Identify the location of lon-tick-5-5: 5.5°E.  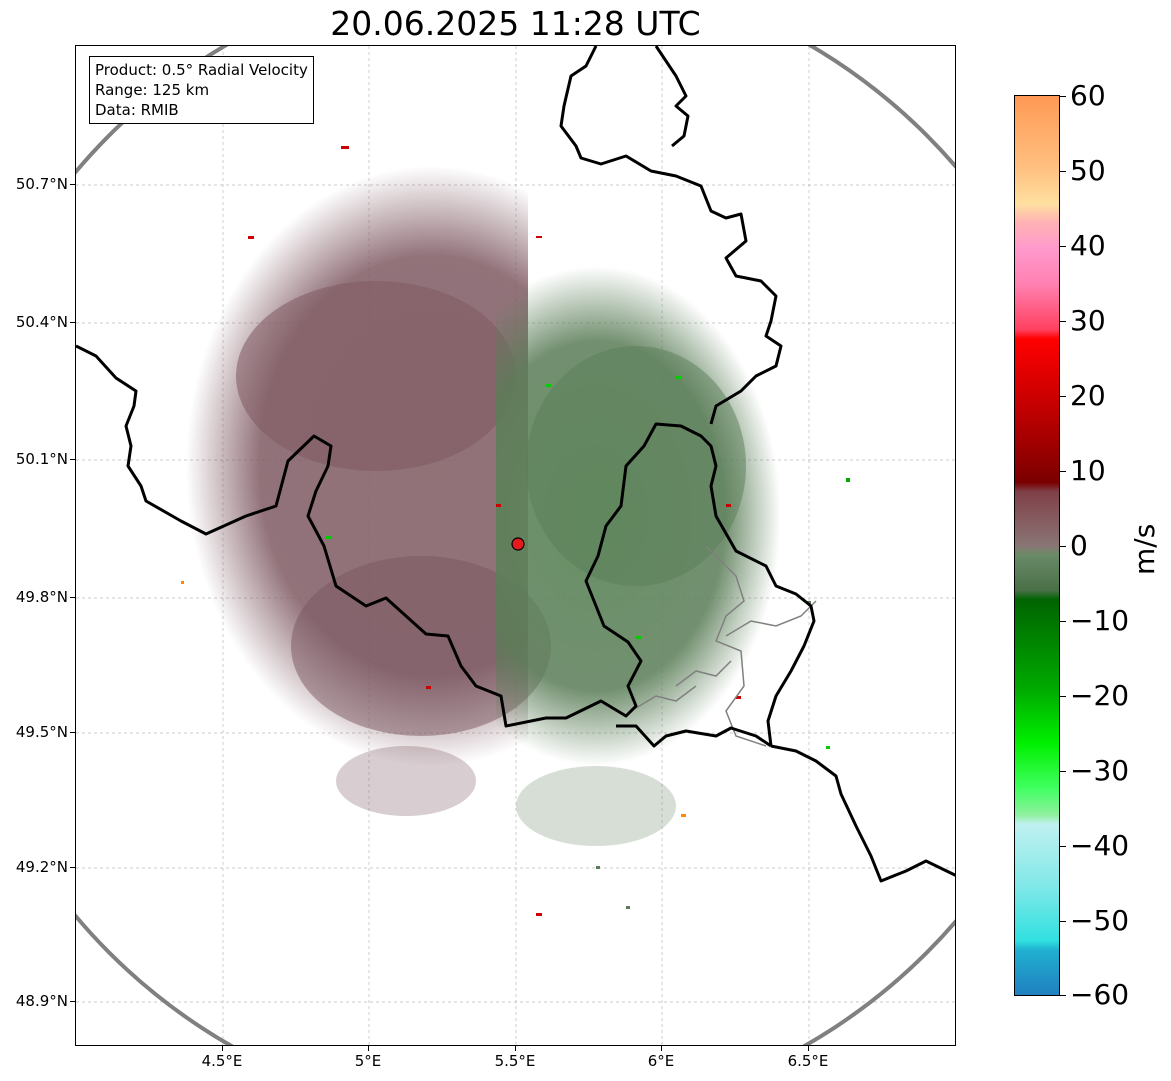
(515, 1061).